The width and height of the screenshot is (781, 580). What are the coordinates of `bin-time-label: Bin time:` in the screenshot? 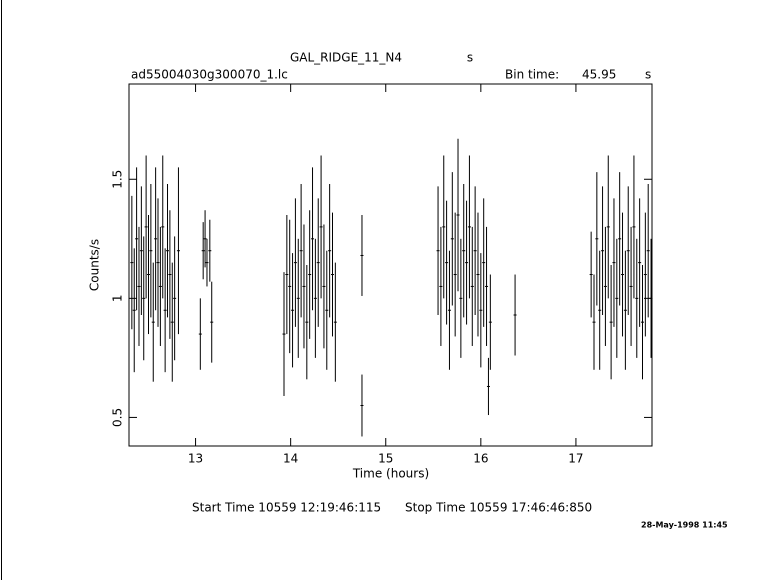 It's located at (532, 75).